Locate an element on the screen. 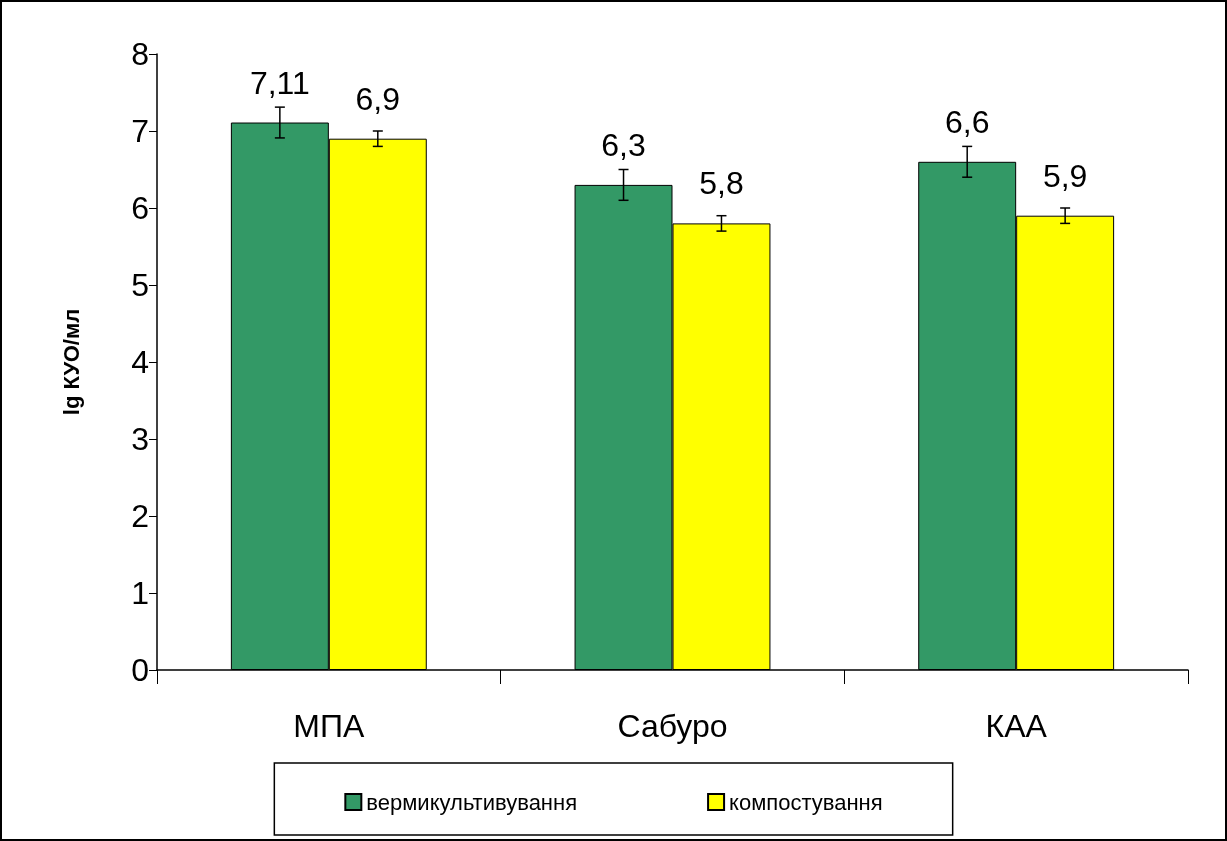 The width and height of the screenshot is (1227, 841). y-axis-title: lg КУО/мл is located at coordinates (71, 362).